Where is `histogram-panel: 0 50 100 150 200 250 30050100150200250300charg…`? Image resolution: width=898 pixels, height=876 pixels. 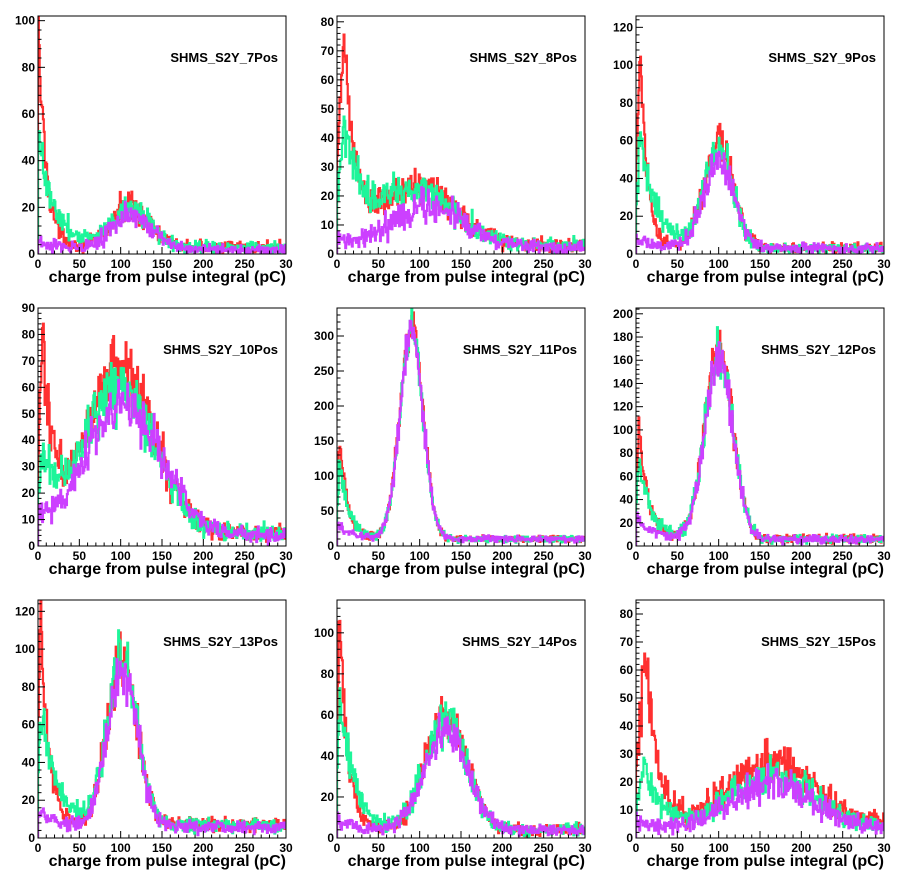
histogram-panel: 0 50 100 150 200 250 30050100150200250300charg… is located at coordinates (453, 442).